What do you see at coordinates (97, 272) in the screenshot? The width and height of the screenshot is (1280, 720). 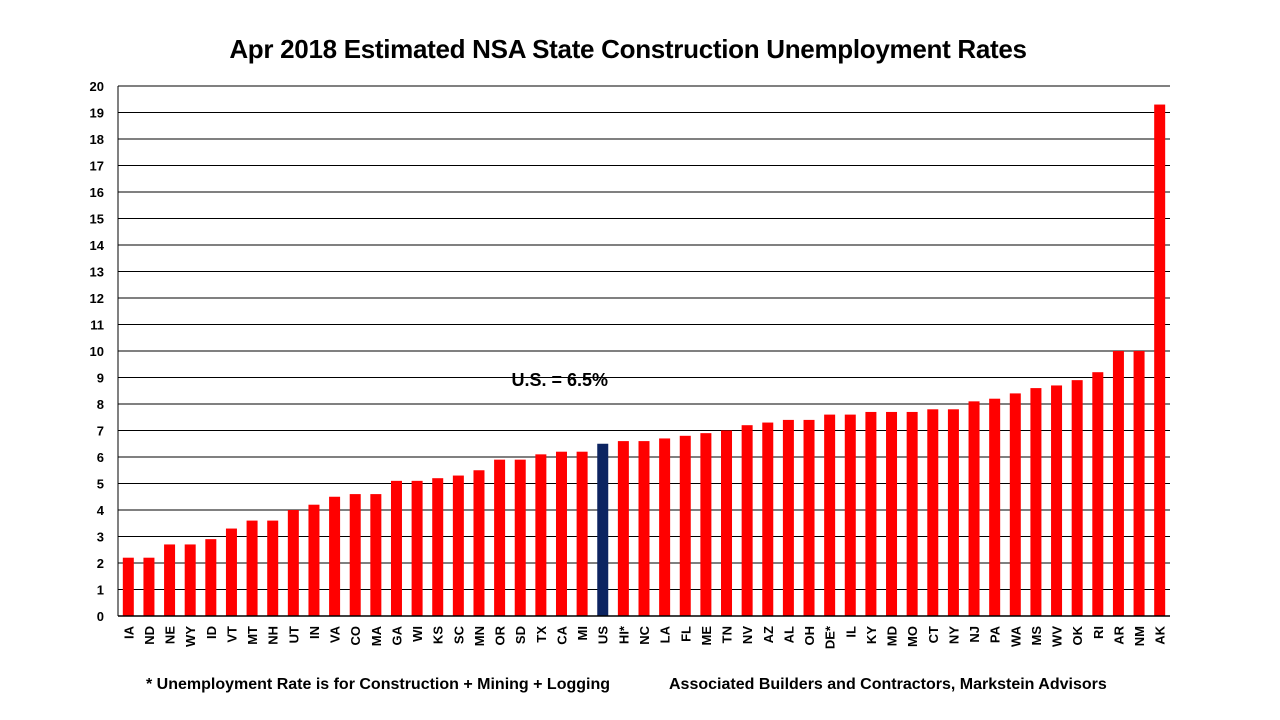 I see `y-tick-label: 13` at bounding box center [97, 272].